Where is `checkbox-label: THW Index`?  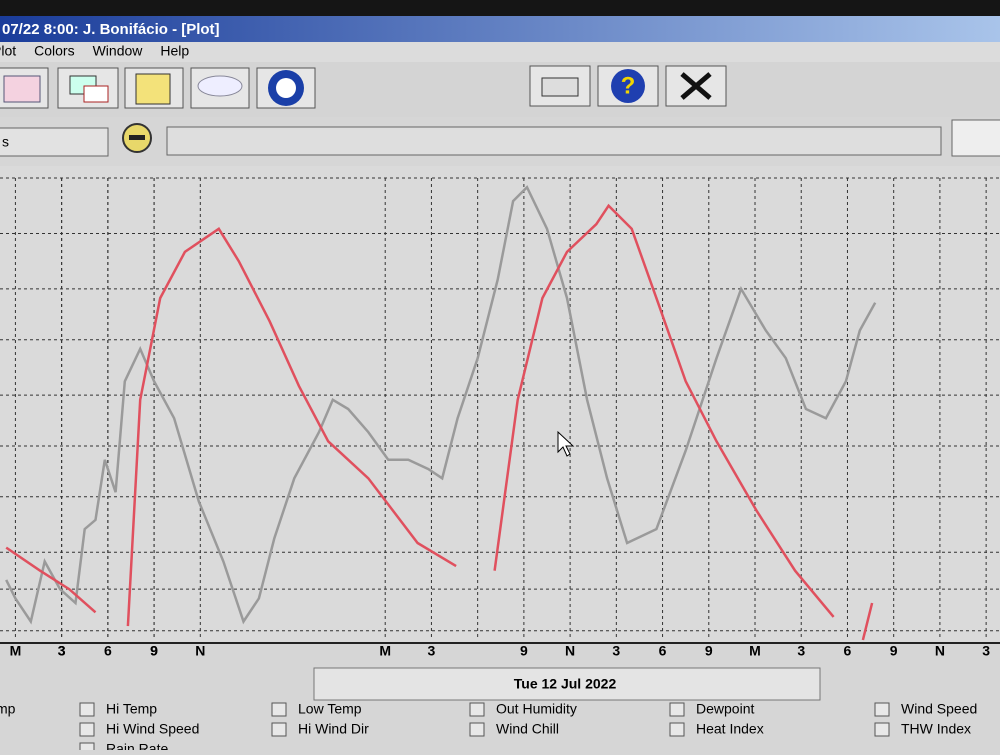
checkbox-label: THW Index is located at coordinates (936, 729).